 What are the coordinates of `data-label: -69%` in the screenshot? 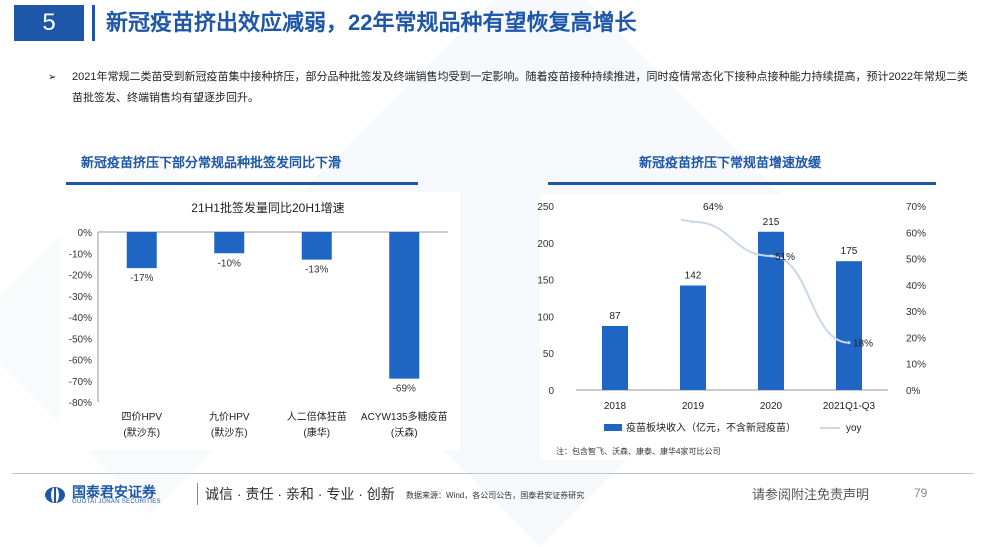 It's located at (404, 389).